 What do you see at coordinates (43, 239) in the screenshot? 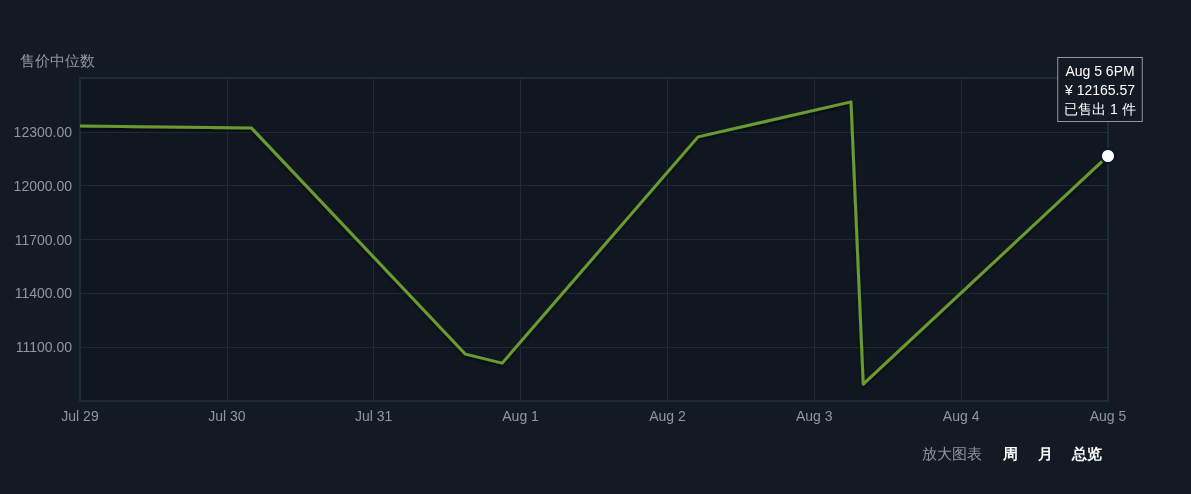
I see `y-tick-label: 11700.00` at bounding box center [43, 239].